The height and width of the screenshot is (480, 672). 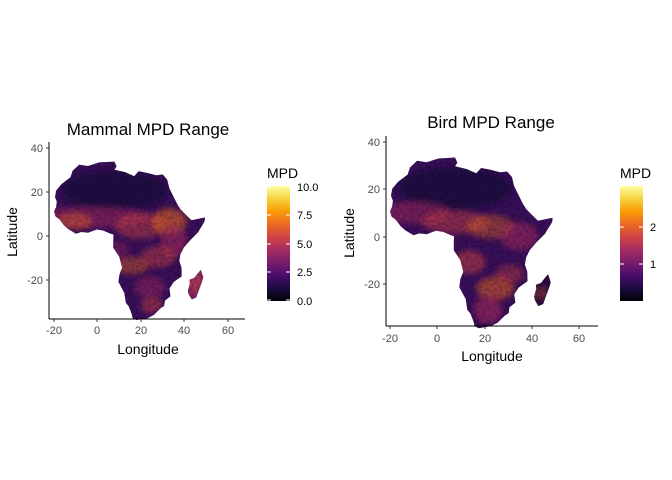 I want to click on legend-label: 7.5, so click(x=304, y=216).